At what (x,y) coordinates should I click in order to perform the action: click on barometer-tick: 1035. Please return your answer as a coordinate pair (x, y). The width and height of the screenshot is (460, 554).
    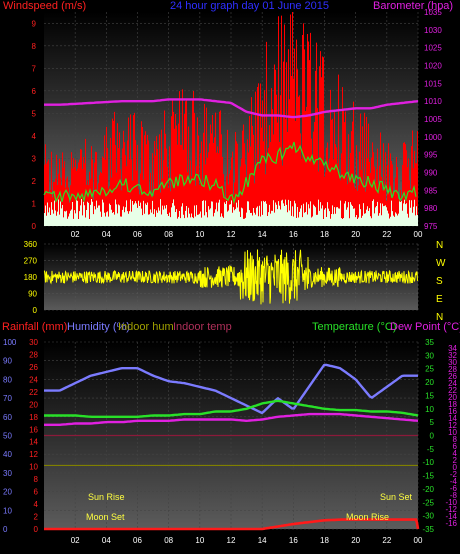
    Looking at the image, I should click on (433, 12).